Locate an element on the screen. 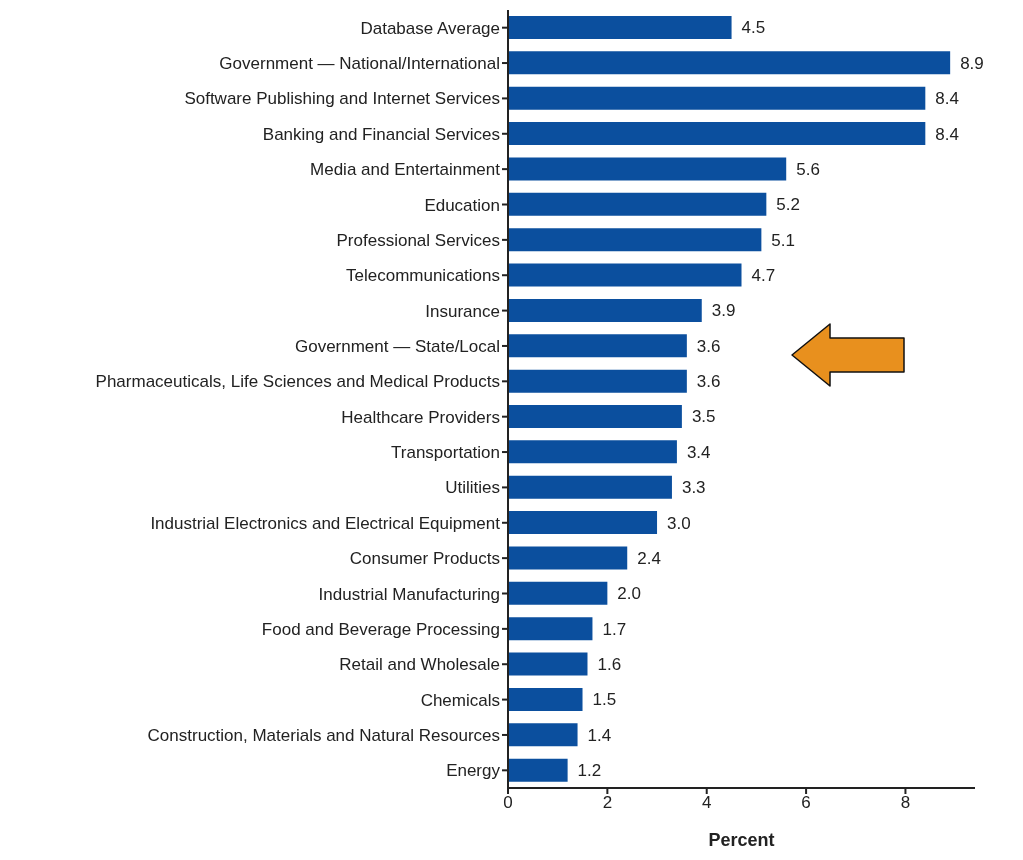 This screenshot has width=1023, height=860. data-label: 5.1 is located at coordinates (783, 240).